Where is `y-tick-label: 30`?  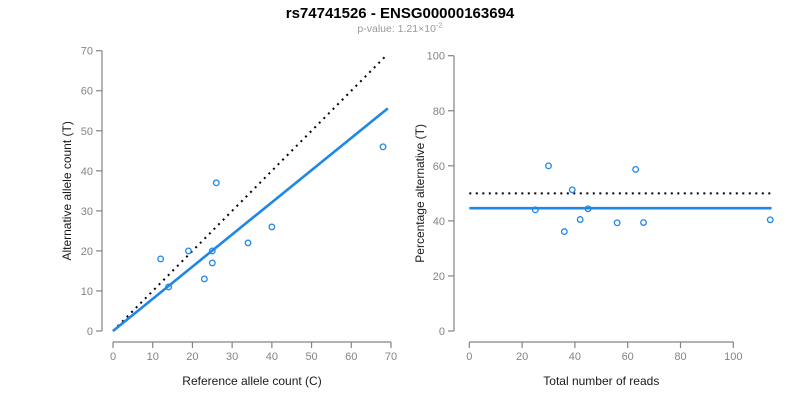 y-tick-label: 30 is located at coordinates (87, 212).